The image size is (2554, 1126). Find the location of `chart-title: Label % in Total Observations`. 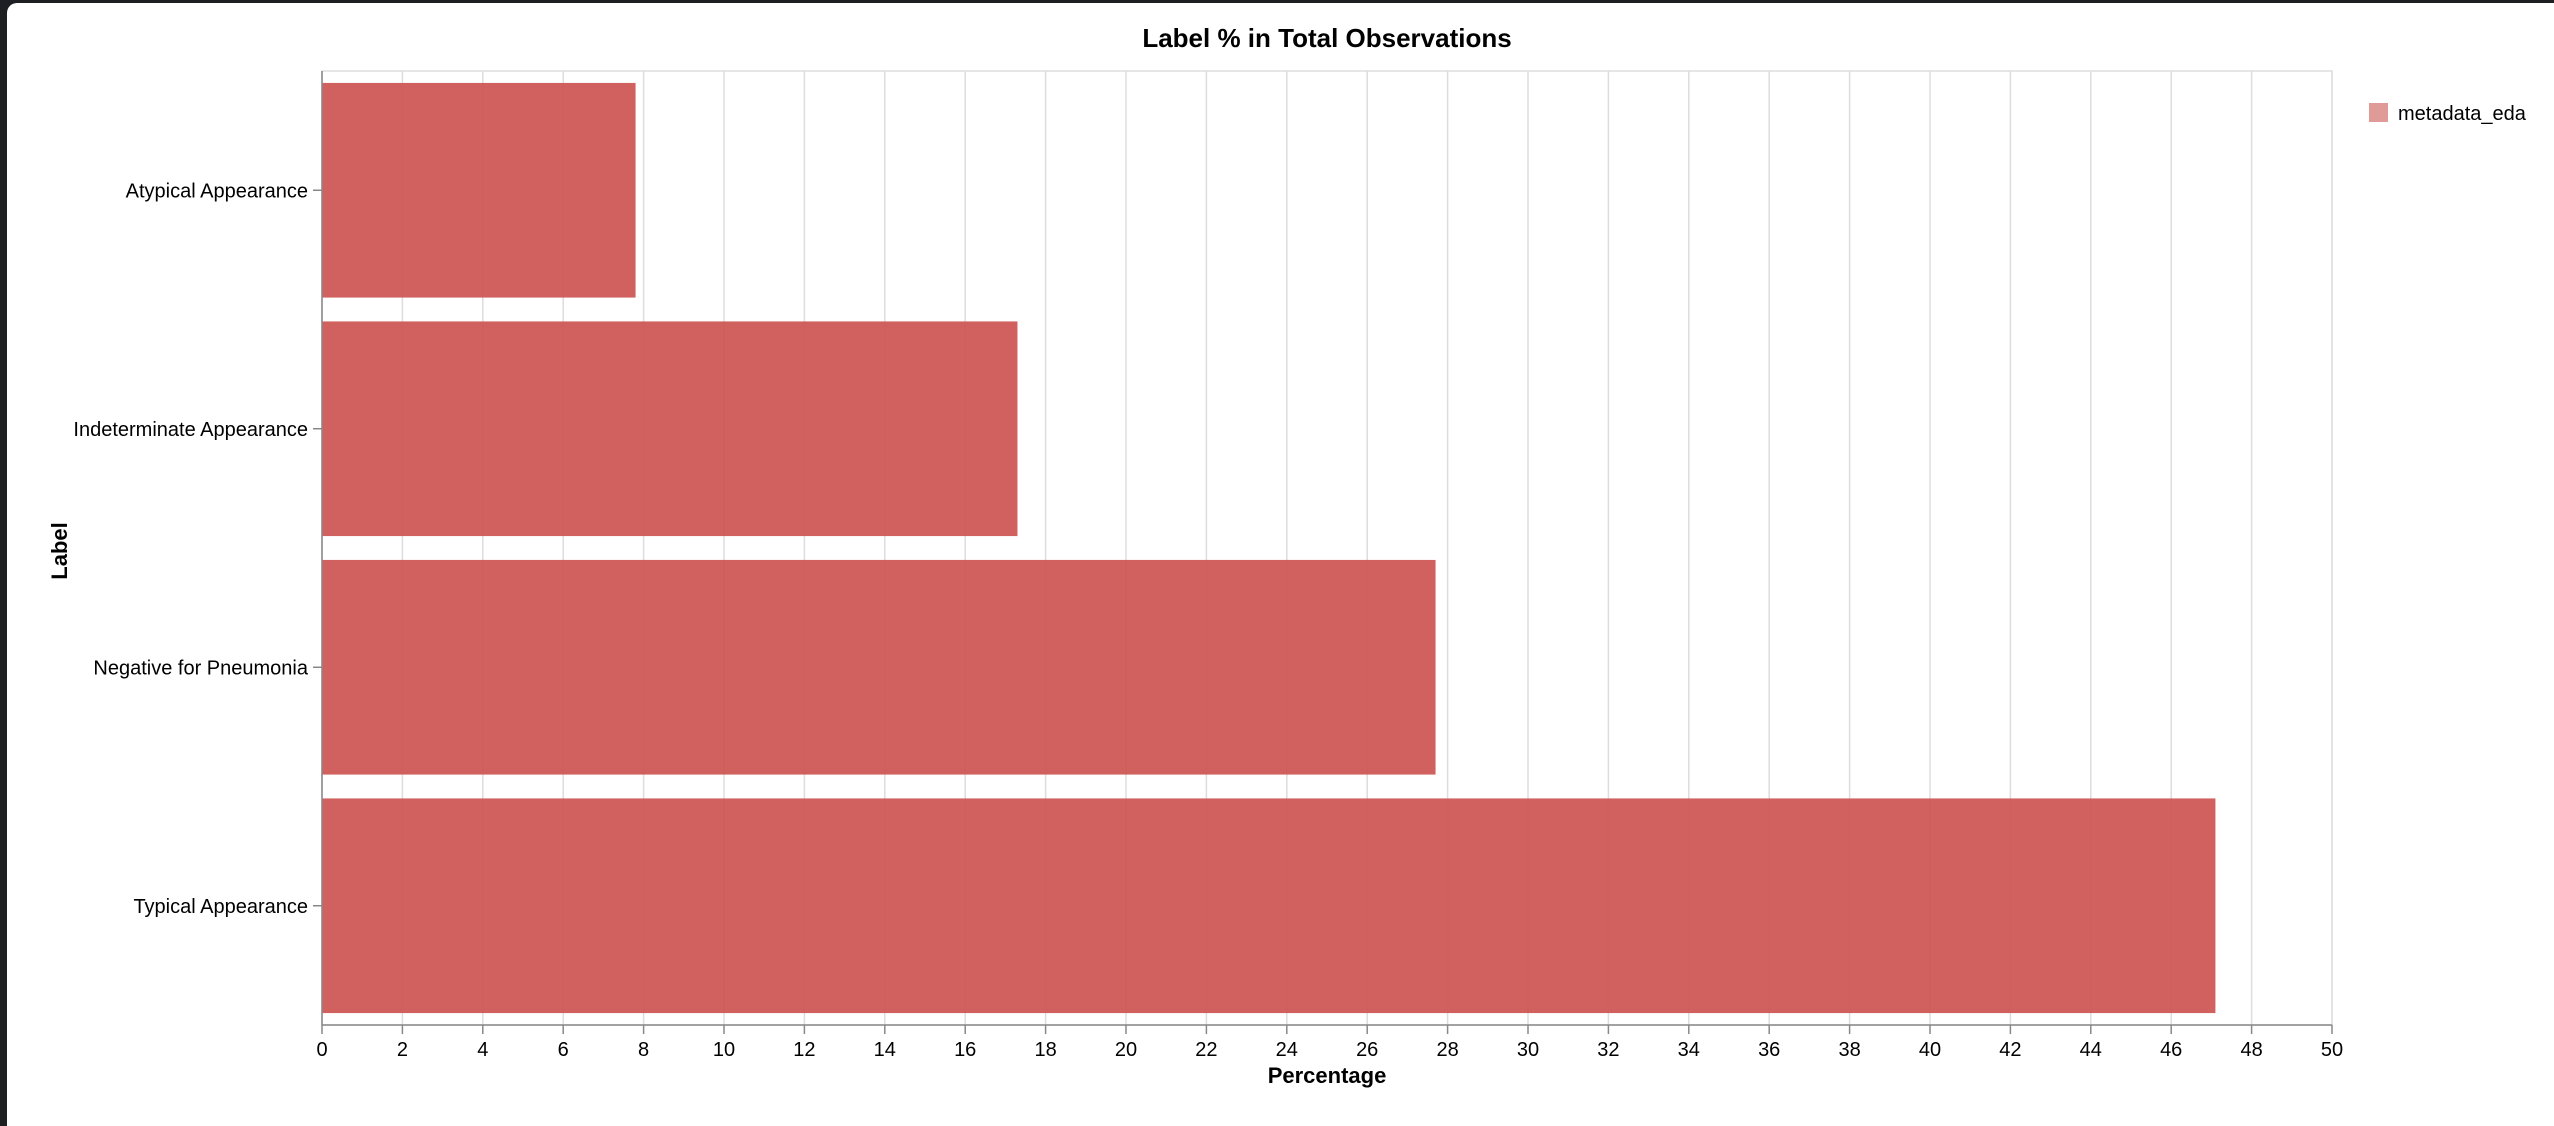

chart-title: Label % in Total Observations is located at coordinates (1326, 38).